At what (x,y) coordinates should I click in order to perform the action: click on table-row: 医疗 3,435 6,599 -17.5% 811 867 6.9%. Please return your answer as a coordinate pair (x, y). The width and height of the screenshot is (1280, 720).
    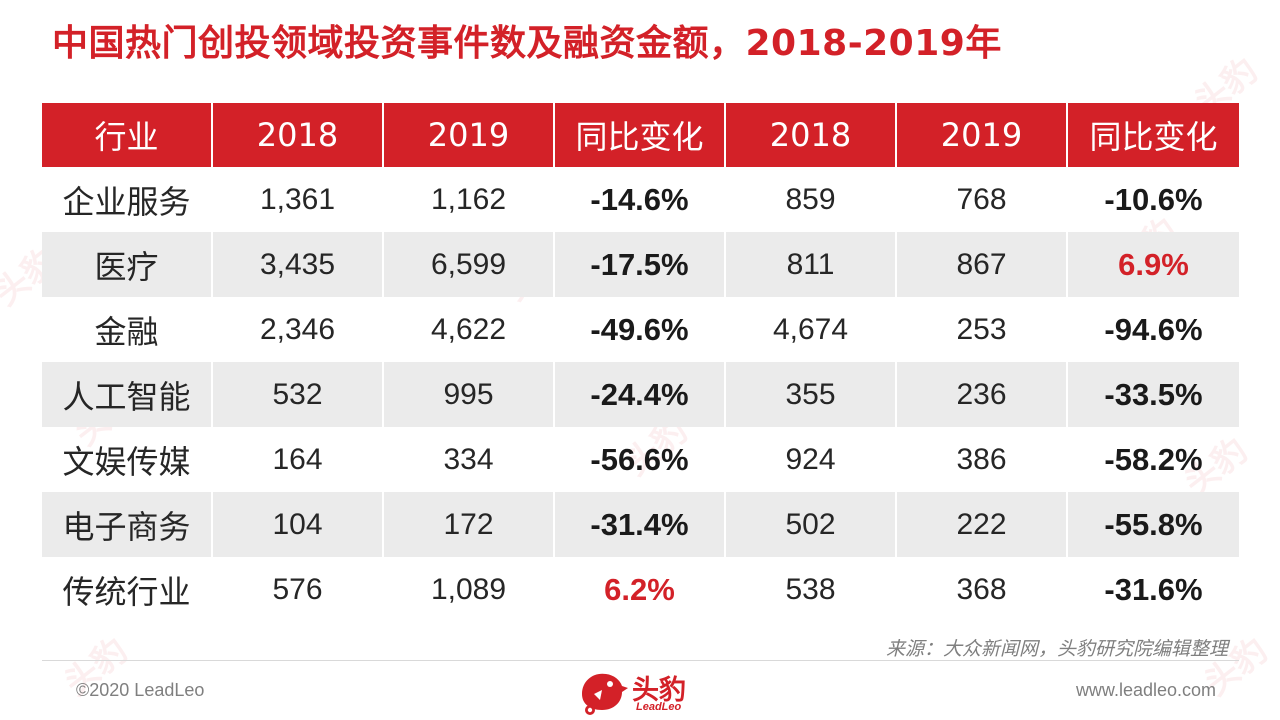
    Looking at the image, I should click on (640, 264).